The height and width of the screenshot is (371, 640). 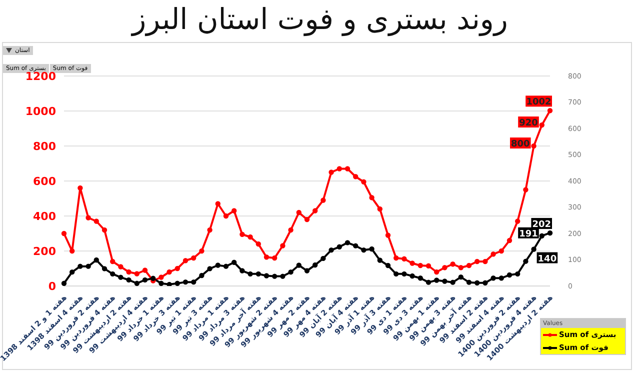 What do you see at coordinates (528, 234) in the screenshot?
I see `data-label: 191` at bounding box center [528, 234].